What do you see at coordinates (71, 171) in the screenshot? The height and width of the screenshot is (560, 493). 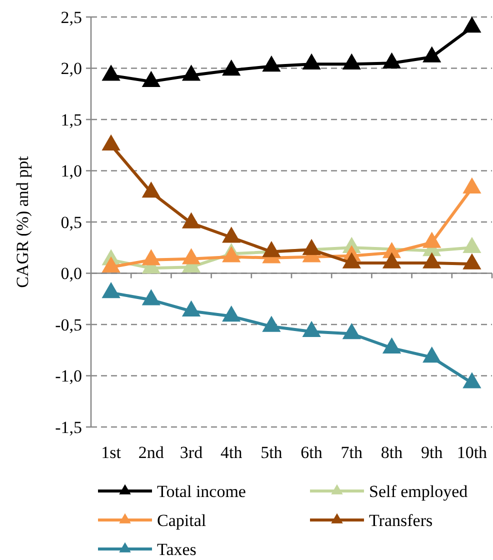 I see `y-tick-label: 1,0` at bounding box center [71, 171].